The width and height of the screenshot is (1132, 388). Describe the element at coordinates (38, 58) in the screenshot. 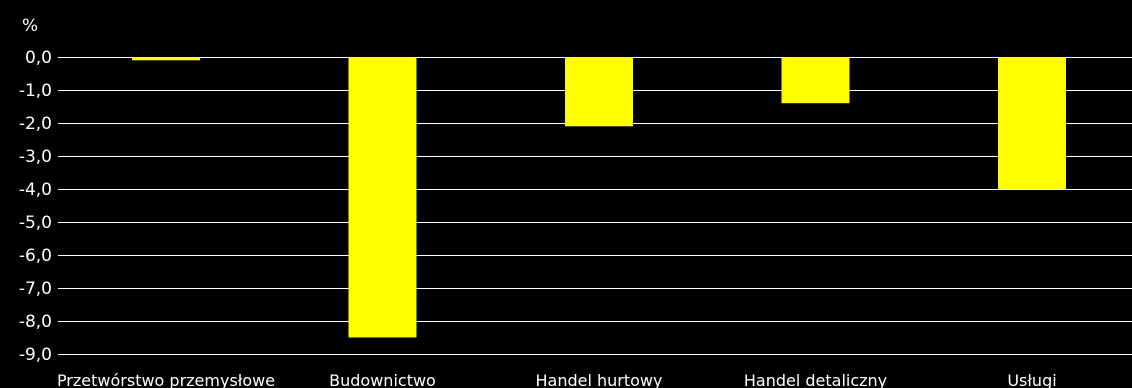

I see `y-tick-label: 0,0` at that location.